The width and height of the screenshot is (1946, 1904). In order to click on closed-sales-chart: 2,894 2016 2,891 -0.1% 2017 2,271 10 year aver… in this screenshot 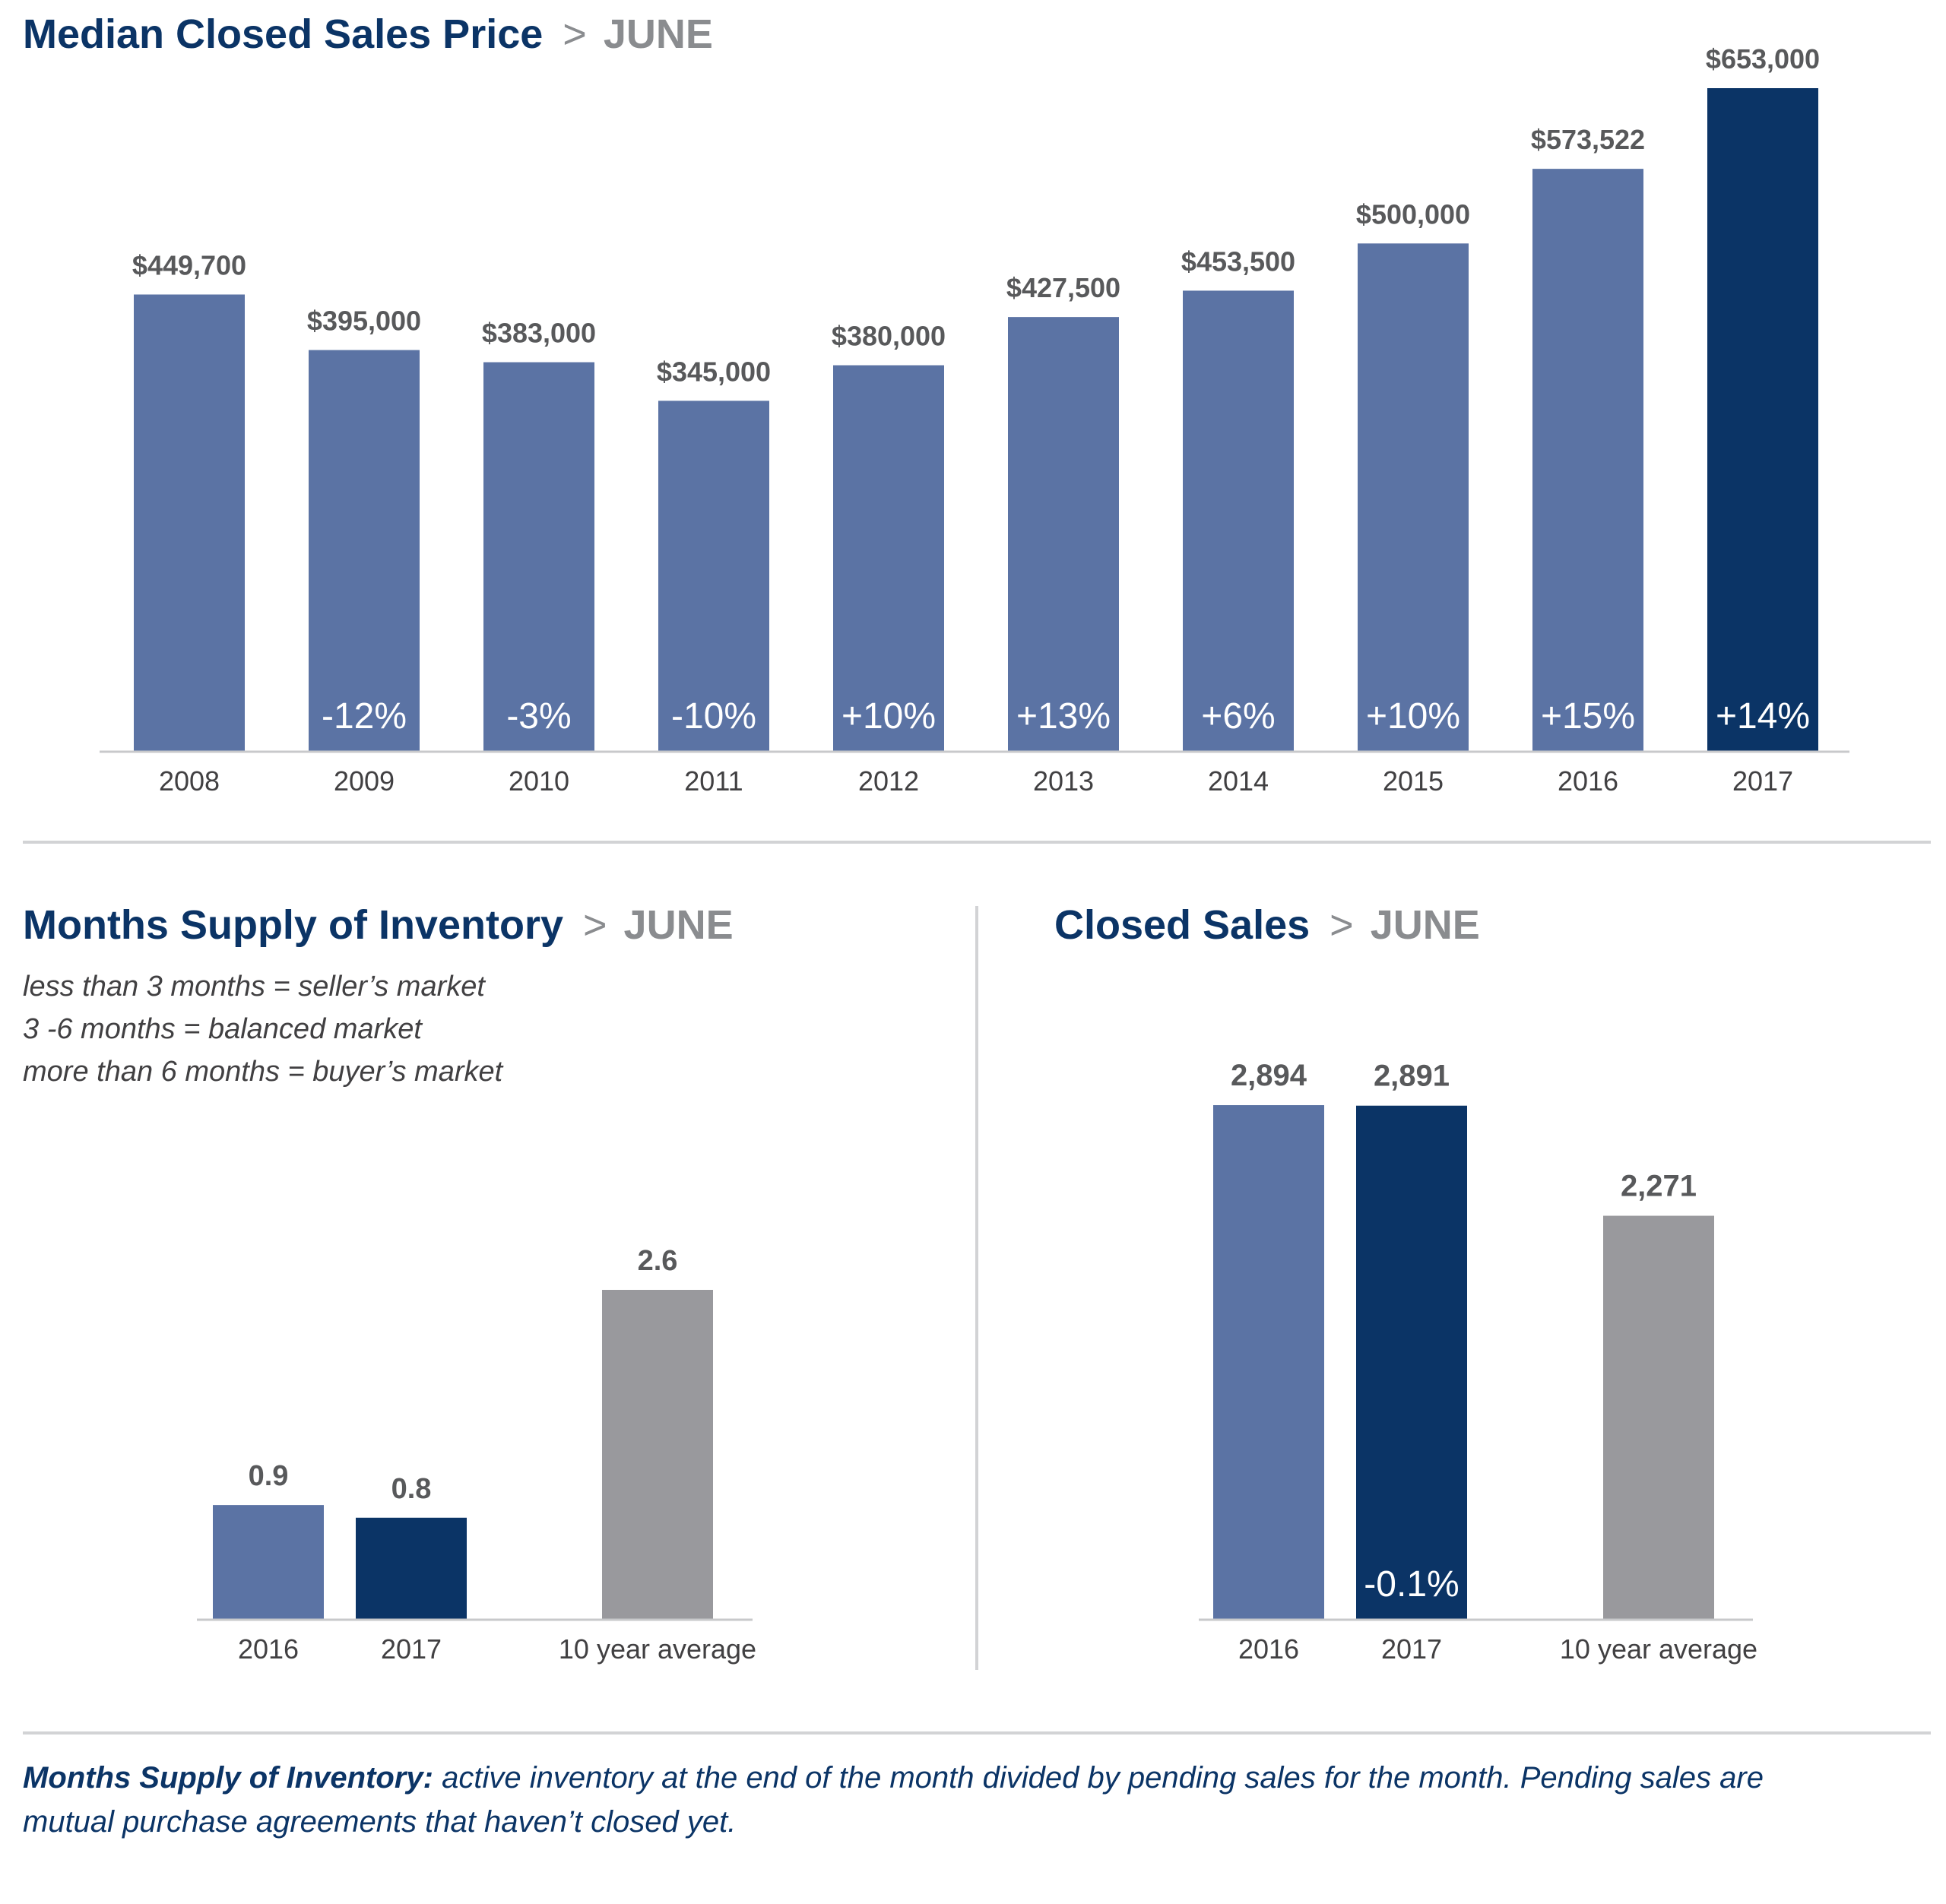, I will do `click(1478, 1362)`.